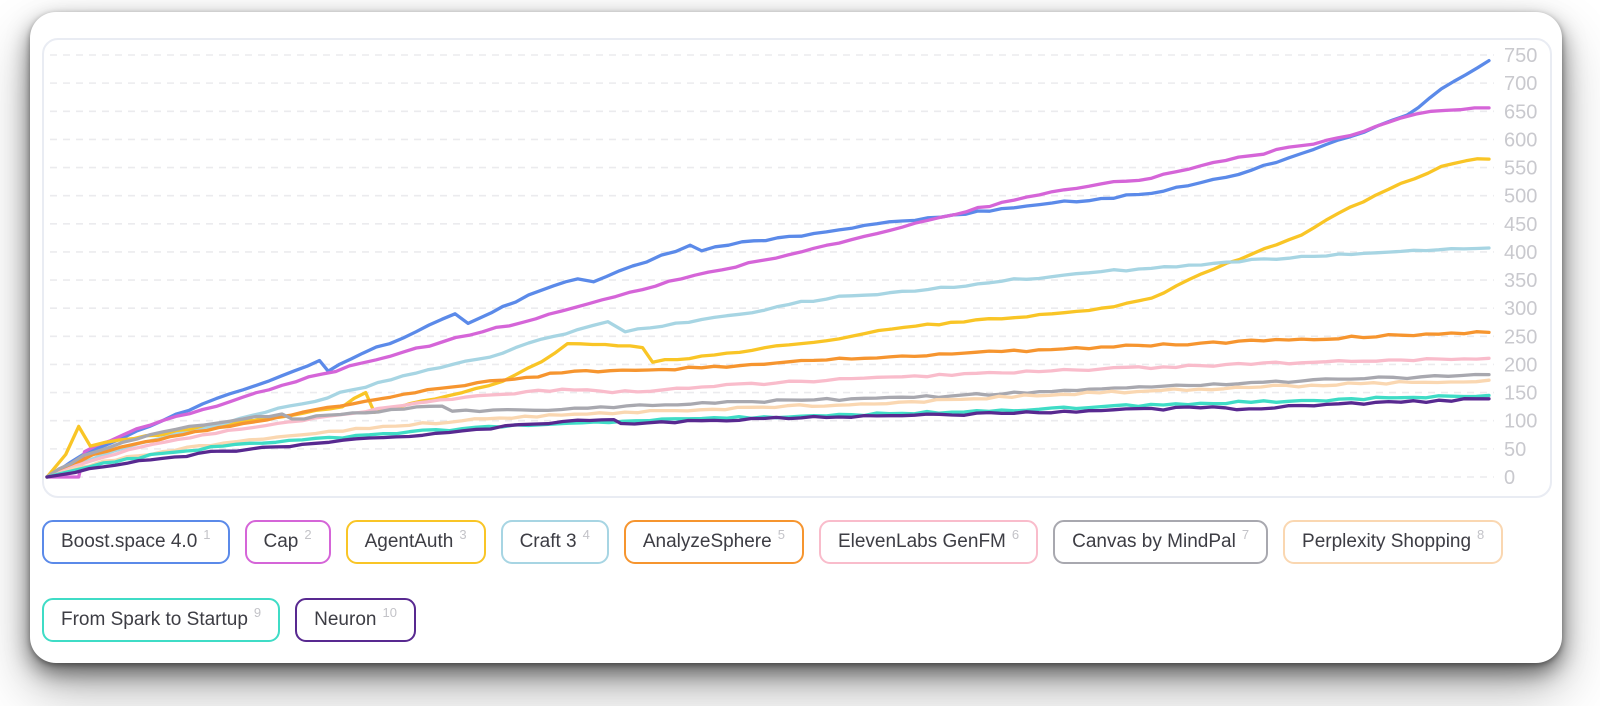 The height and width of the screenshot is (706, 1600). What do you see at coordinates (781, 534) in the screenshot?
I see `legend-chip-rank: 5` at bounding box center [781, 534].